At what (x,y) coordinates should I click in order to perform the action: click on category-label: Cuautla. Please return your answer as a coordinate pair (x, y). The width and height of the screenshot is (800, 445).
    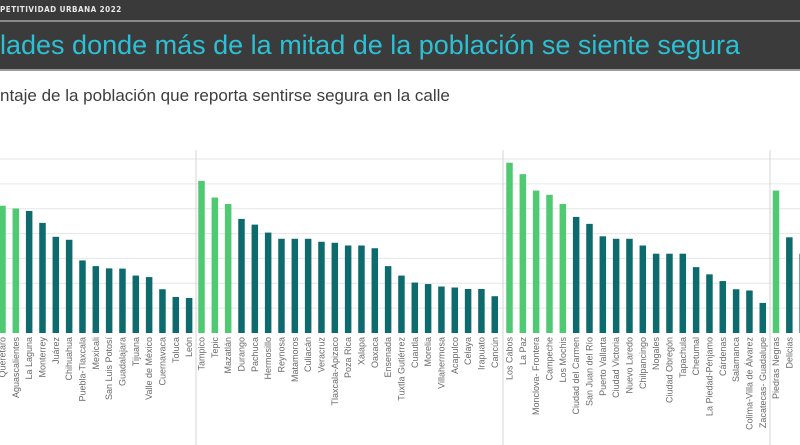
    Looking at the image, I should click on (415, 352).